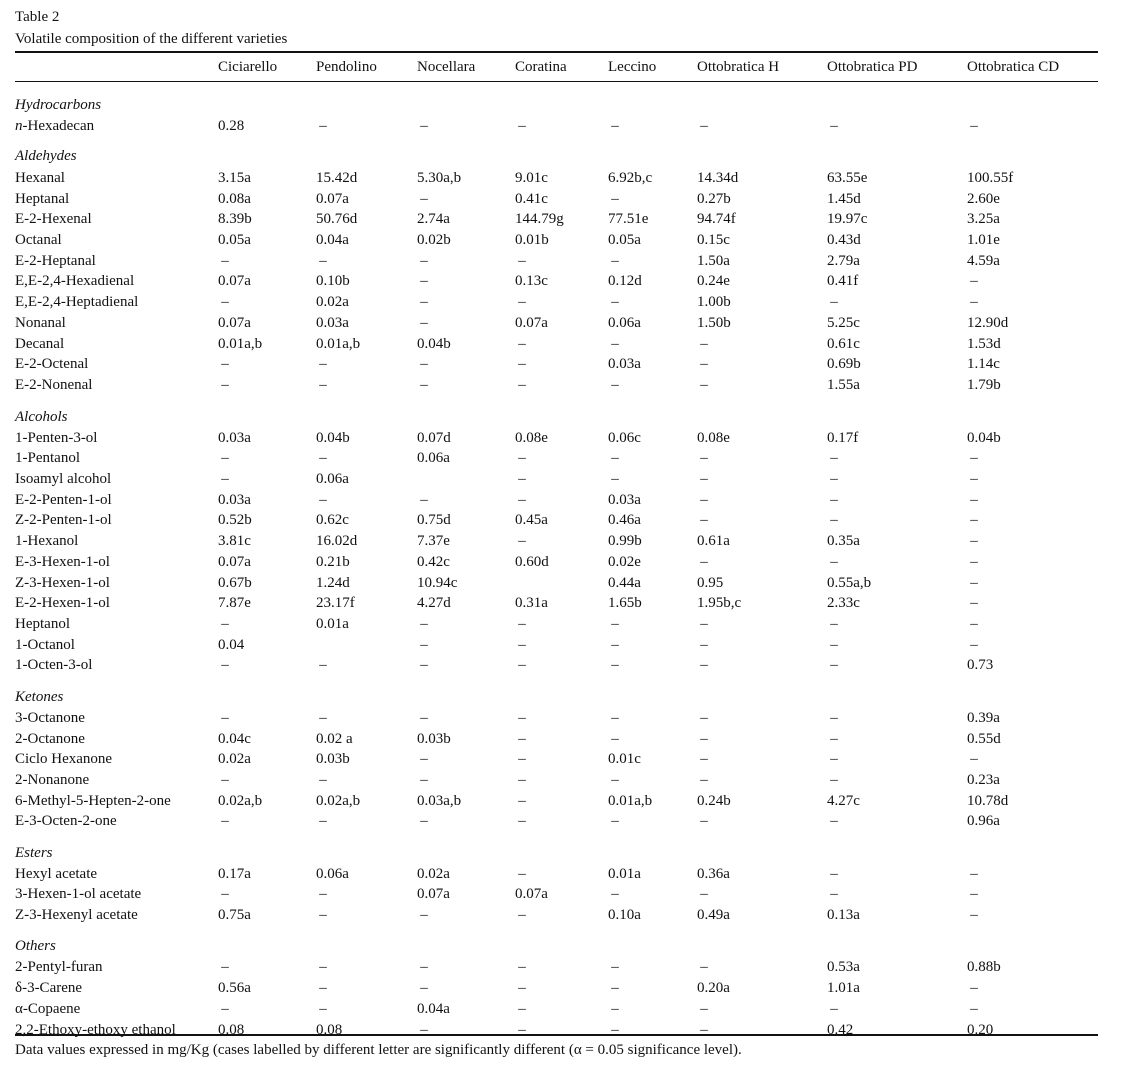  What do you see at coordinates (42, 624) in the screenshot?
I see `compound-name: Heptanol` at bounding box center [42, 624].